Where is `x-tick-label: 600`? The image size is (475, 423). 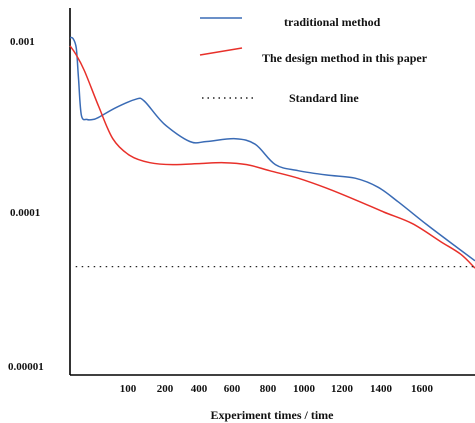
x-tick-label: 600 is located at coordinates (232, 389).